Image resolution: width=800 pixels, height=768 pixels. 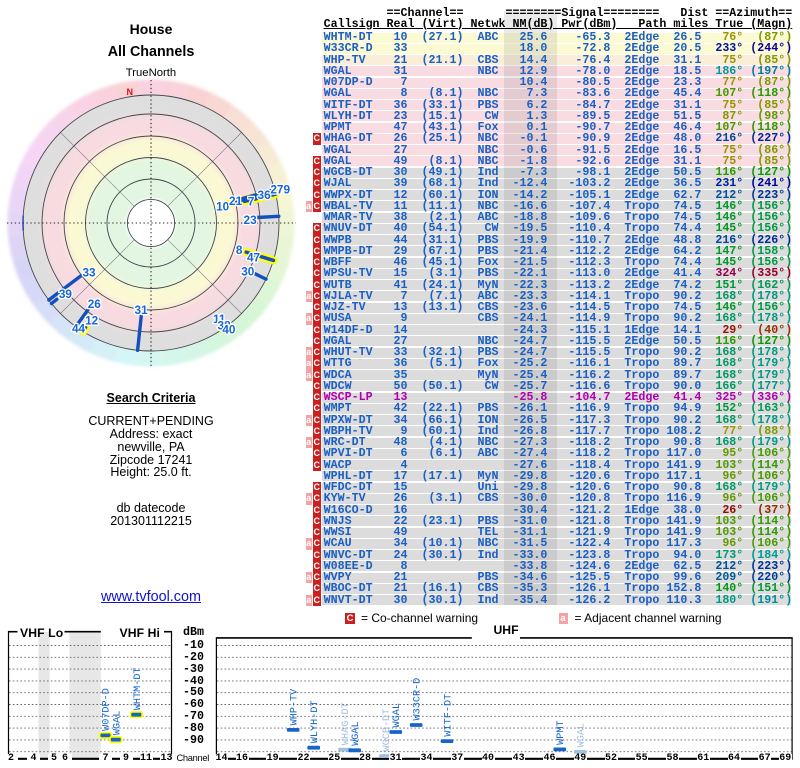 What do you see at coordinates (251, 220) in the screenshot?
I see `svg-text: 23` at bounding box center [251, 220].